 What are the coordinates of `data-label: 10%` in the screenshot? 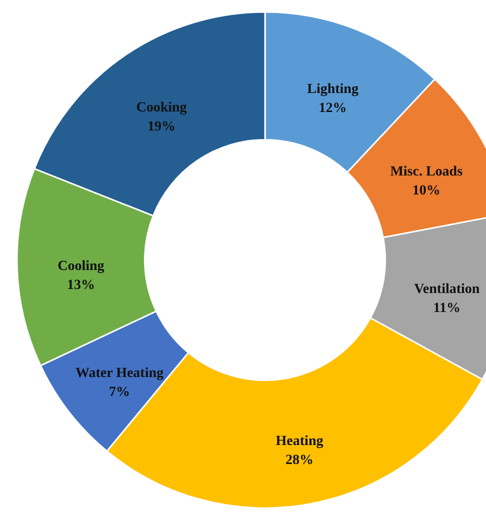 It's located at (426, 190).